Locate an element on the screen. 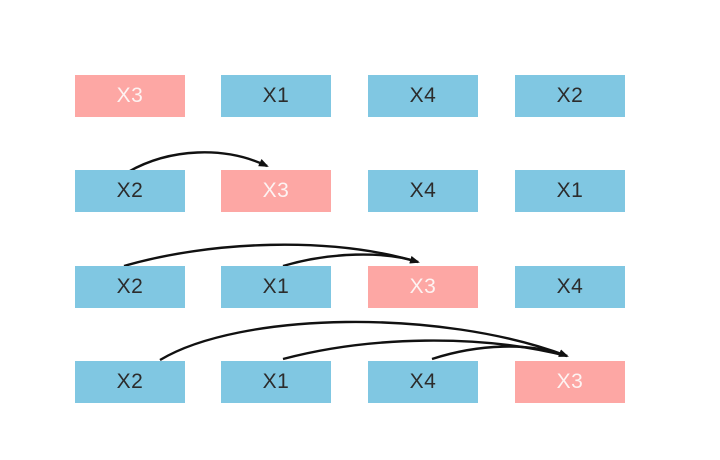  arrow-row3-x2-to-x3 is located at coordinates (271, 255).